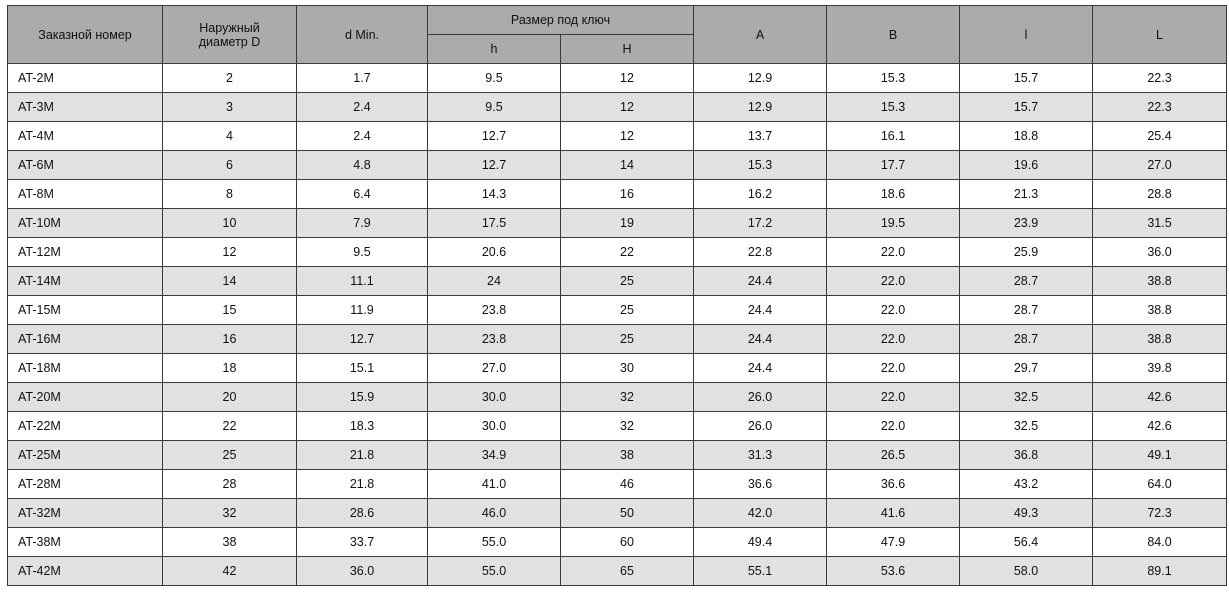 This screenshot has height=602, width=1229. Describe the element at coordinates (229, 426) in the screenshot. I see `table-cell: 22` at that location.